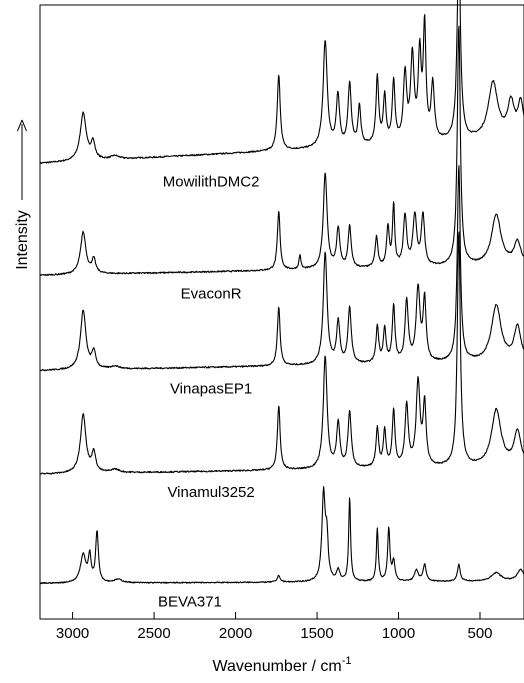 This screenshot has width=524, height=683. What do you see at coordinates (316, 633) in the screenshot?
I see `x-tick-label-1500: 1500` at bounding box center [316, 633].